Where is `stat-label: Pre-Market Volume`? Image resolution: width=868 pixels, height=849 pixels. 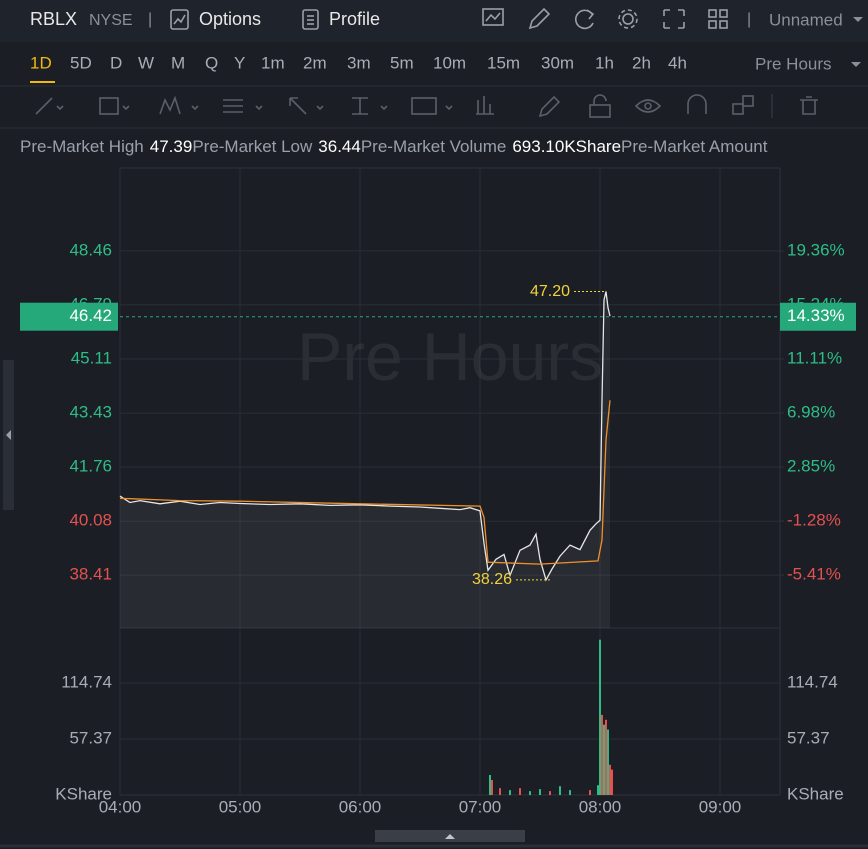
stat-label: Pre-Market Volume is located at coordinates (434, 146).